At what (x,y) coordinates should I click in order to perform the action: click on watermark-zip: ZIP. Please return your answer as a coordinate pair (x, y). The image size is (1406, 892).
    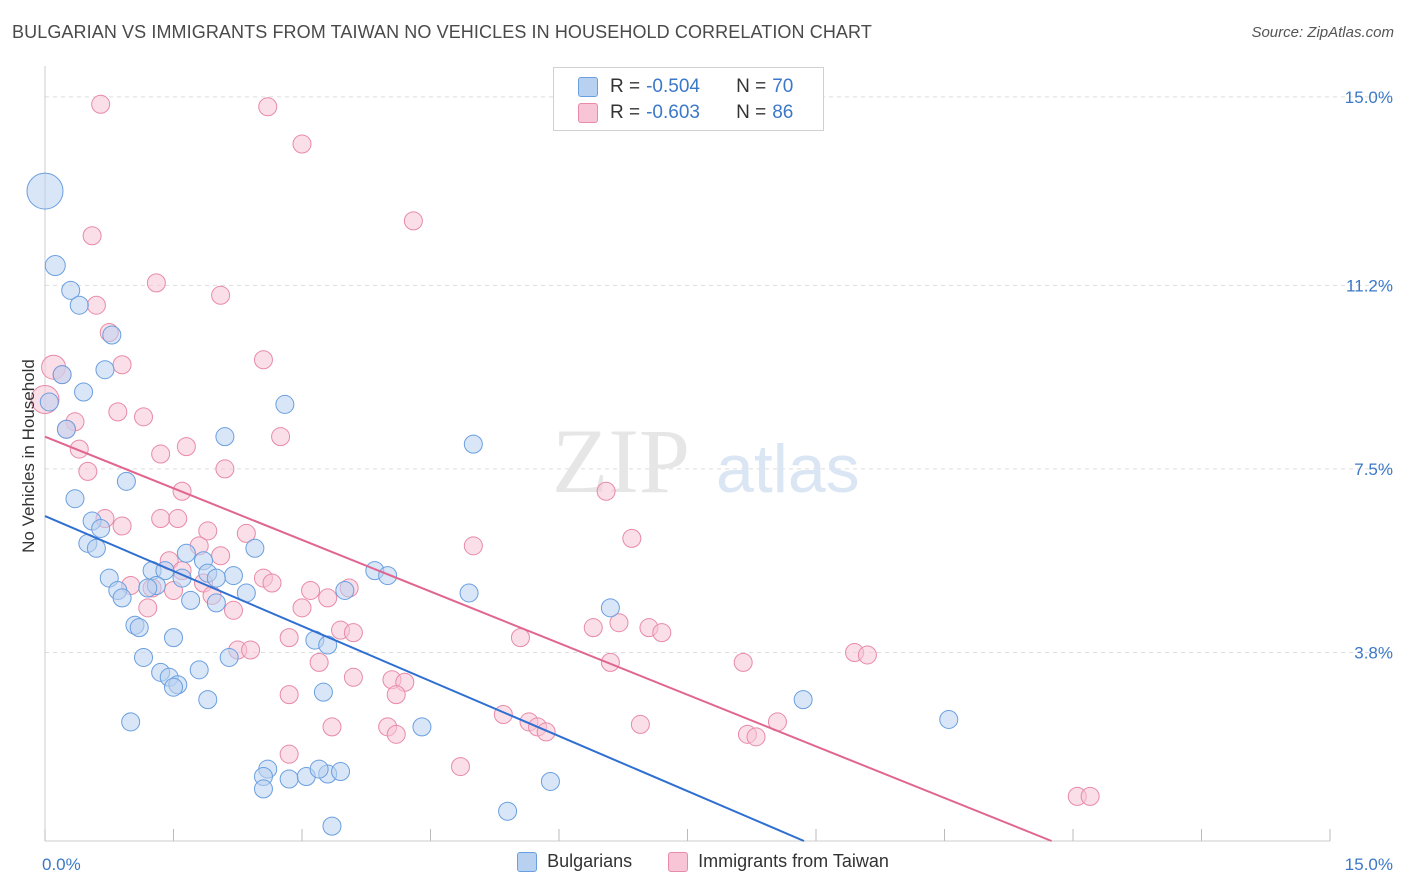
    Looking at the image, I should click on (621, 461).